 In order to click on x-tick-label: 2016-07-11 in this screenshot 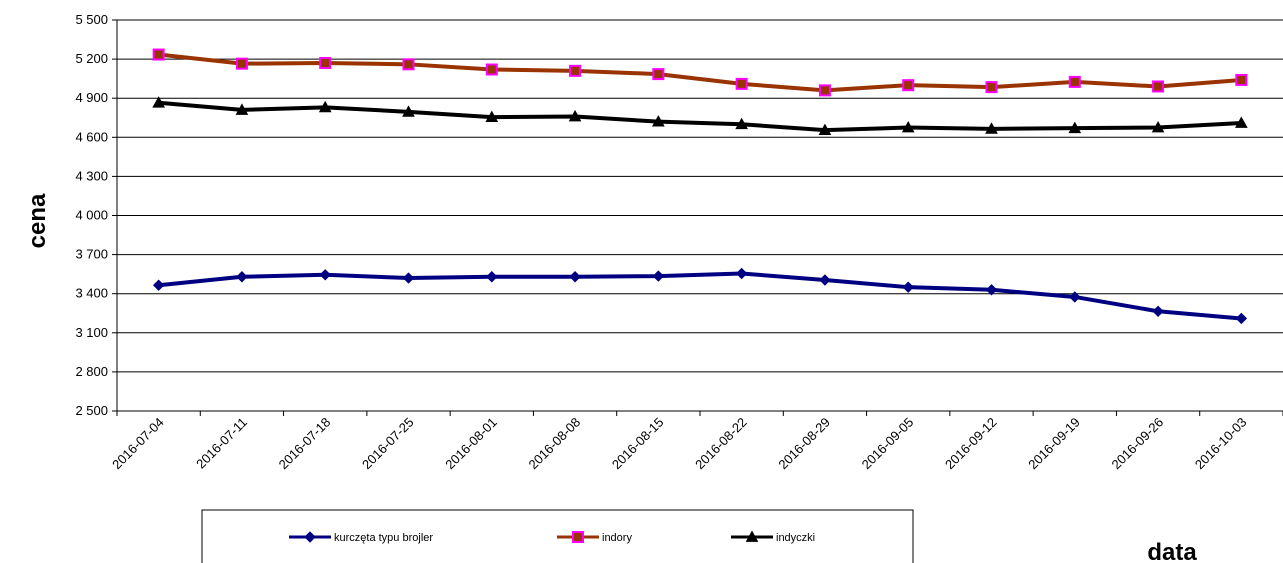, I will do `click(221, 443)`.